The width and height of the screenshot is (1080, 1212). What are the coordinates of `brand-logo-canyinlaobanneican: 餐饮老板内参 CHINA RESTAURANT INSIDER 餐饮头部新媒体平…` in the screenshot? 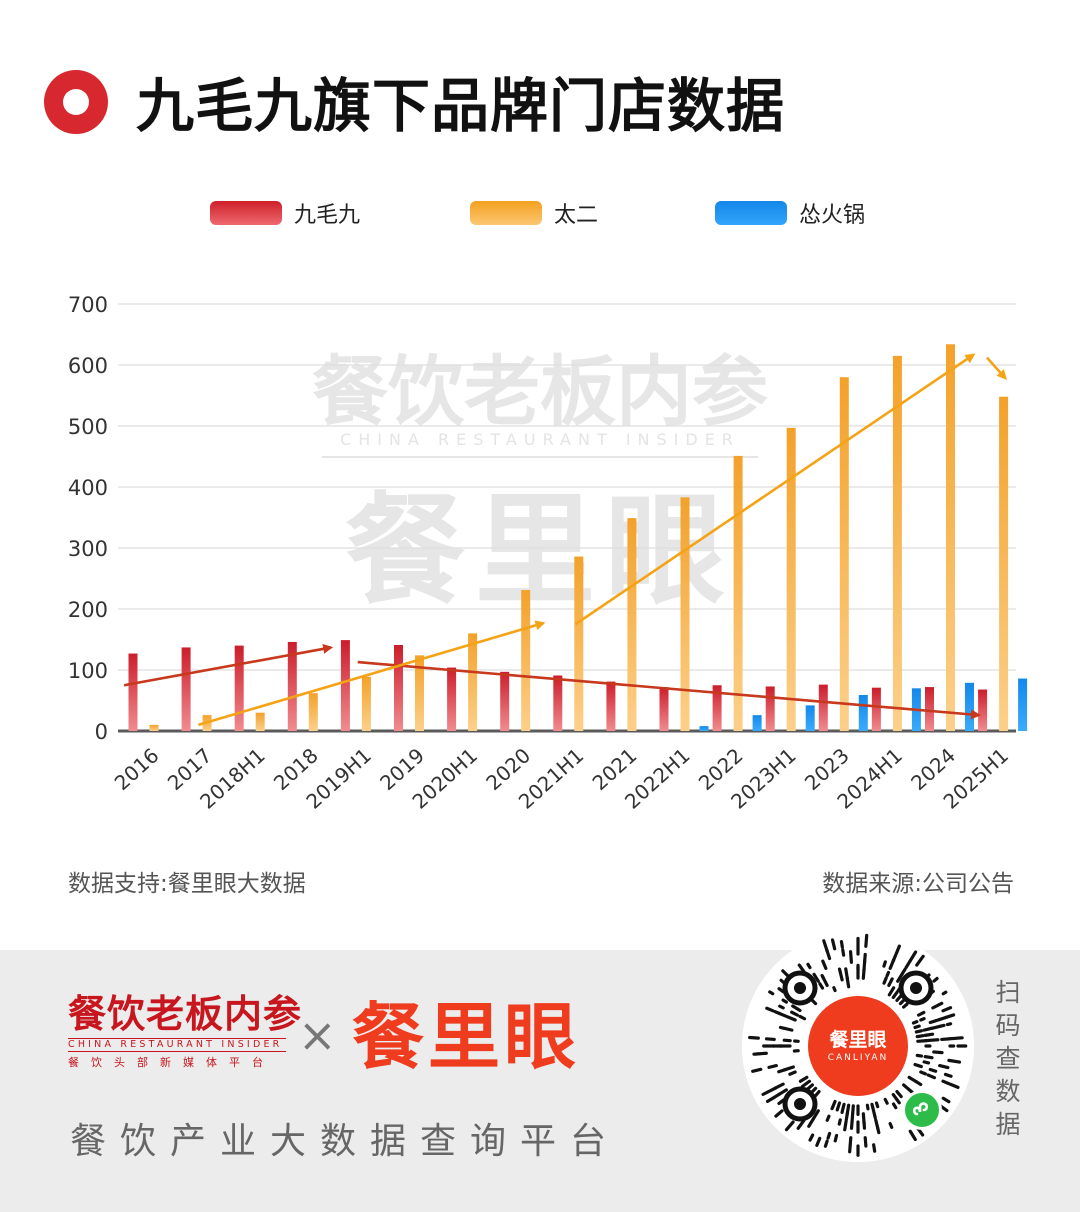 It's located at (185, 1030).